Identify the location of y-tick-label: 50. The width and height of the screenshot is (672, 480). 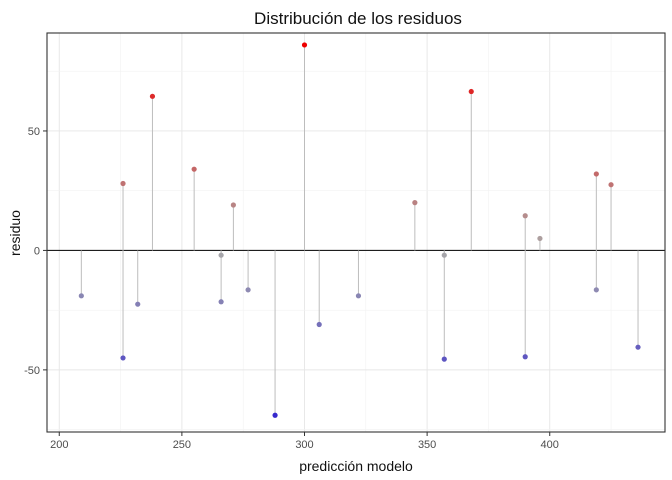
(34, 132).